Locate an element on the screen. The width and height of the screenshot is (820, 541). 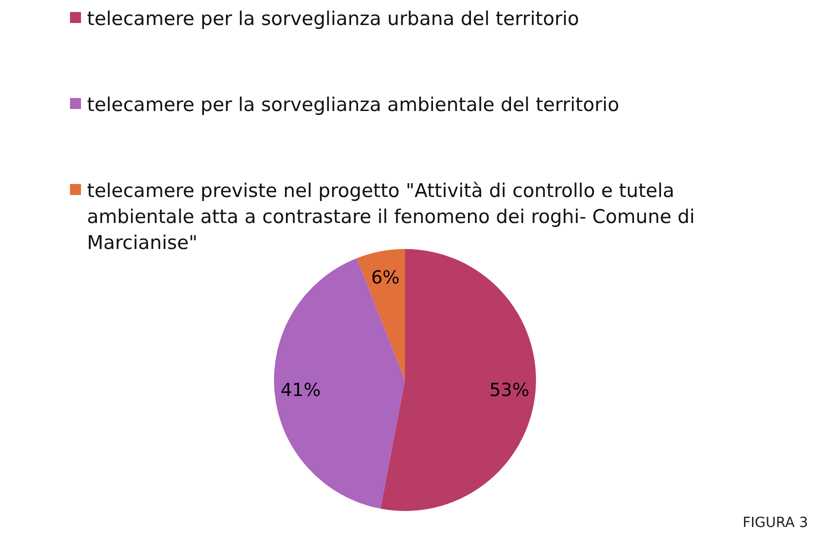
data-label: 53% is located at coordinates (509, 391).